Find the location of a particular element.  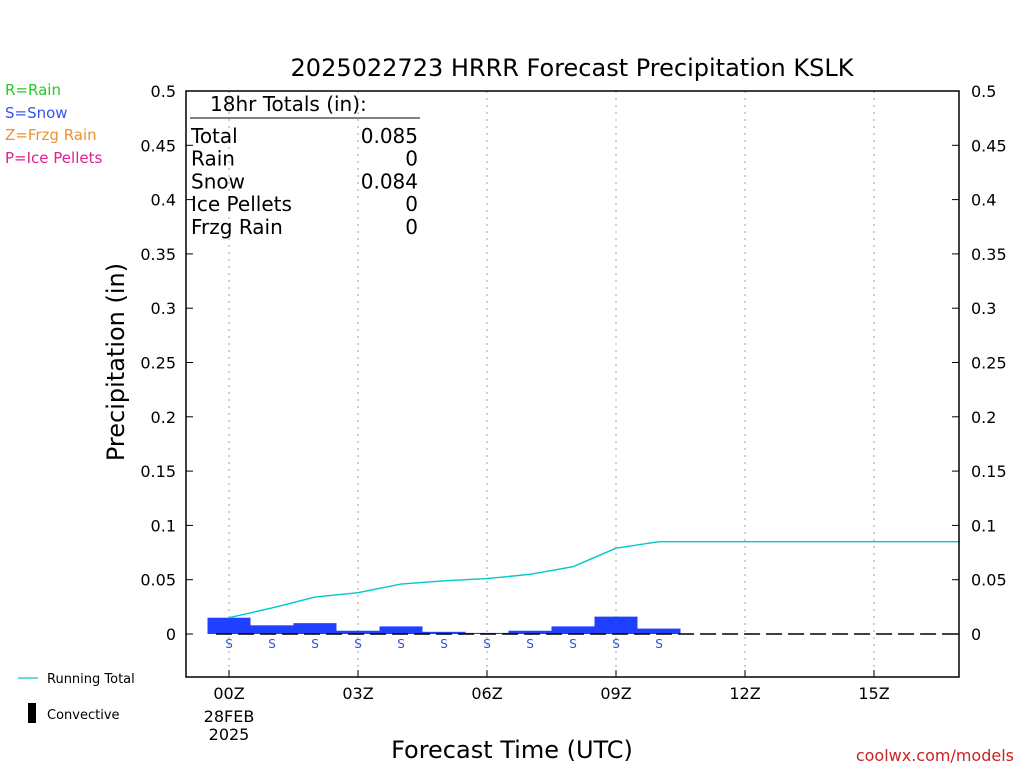

precip-type-marker-1: S is located at coordinates (272, 644).